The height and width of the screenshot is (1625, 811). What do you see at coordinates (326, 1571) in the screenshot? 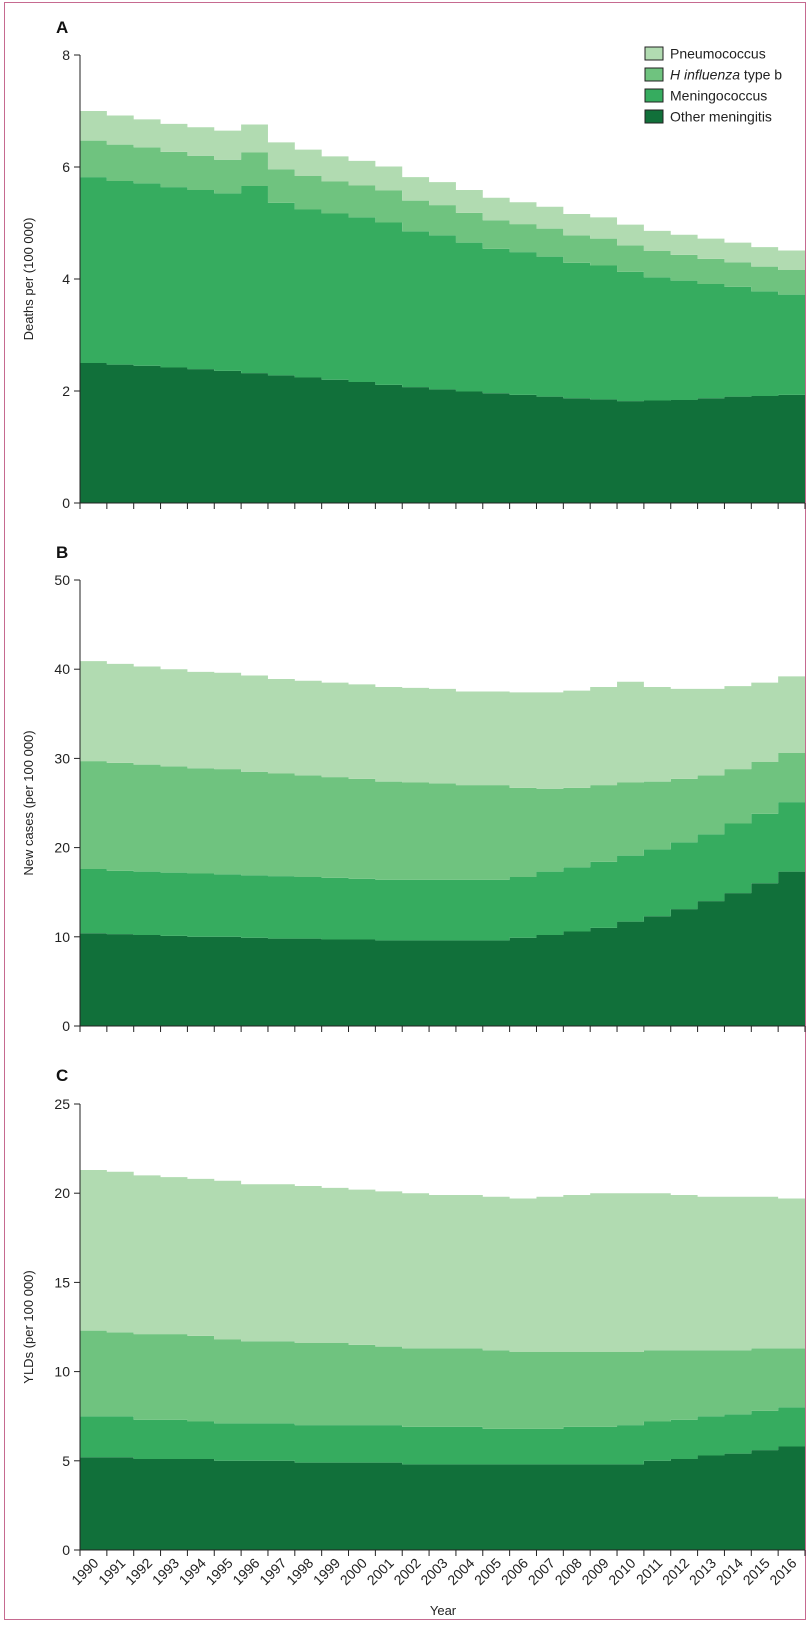
I see `x-tick-label: 1999` at bounding box center [326, 1571].